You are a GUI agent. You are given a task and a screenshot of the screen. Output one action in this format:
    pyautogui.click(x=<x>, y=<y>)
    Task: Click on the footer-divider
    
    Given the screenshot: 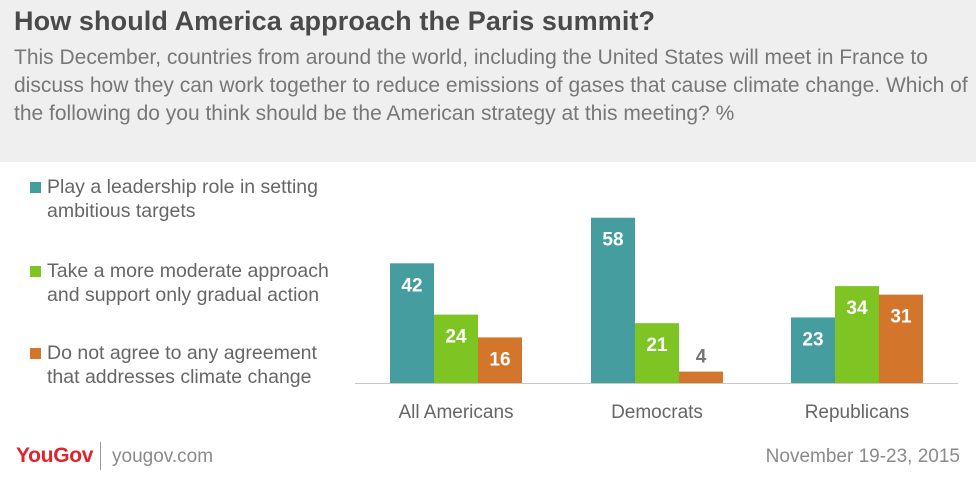 What is the action you would take?
    pyautogui.click(x=100, y=456)
    